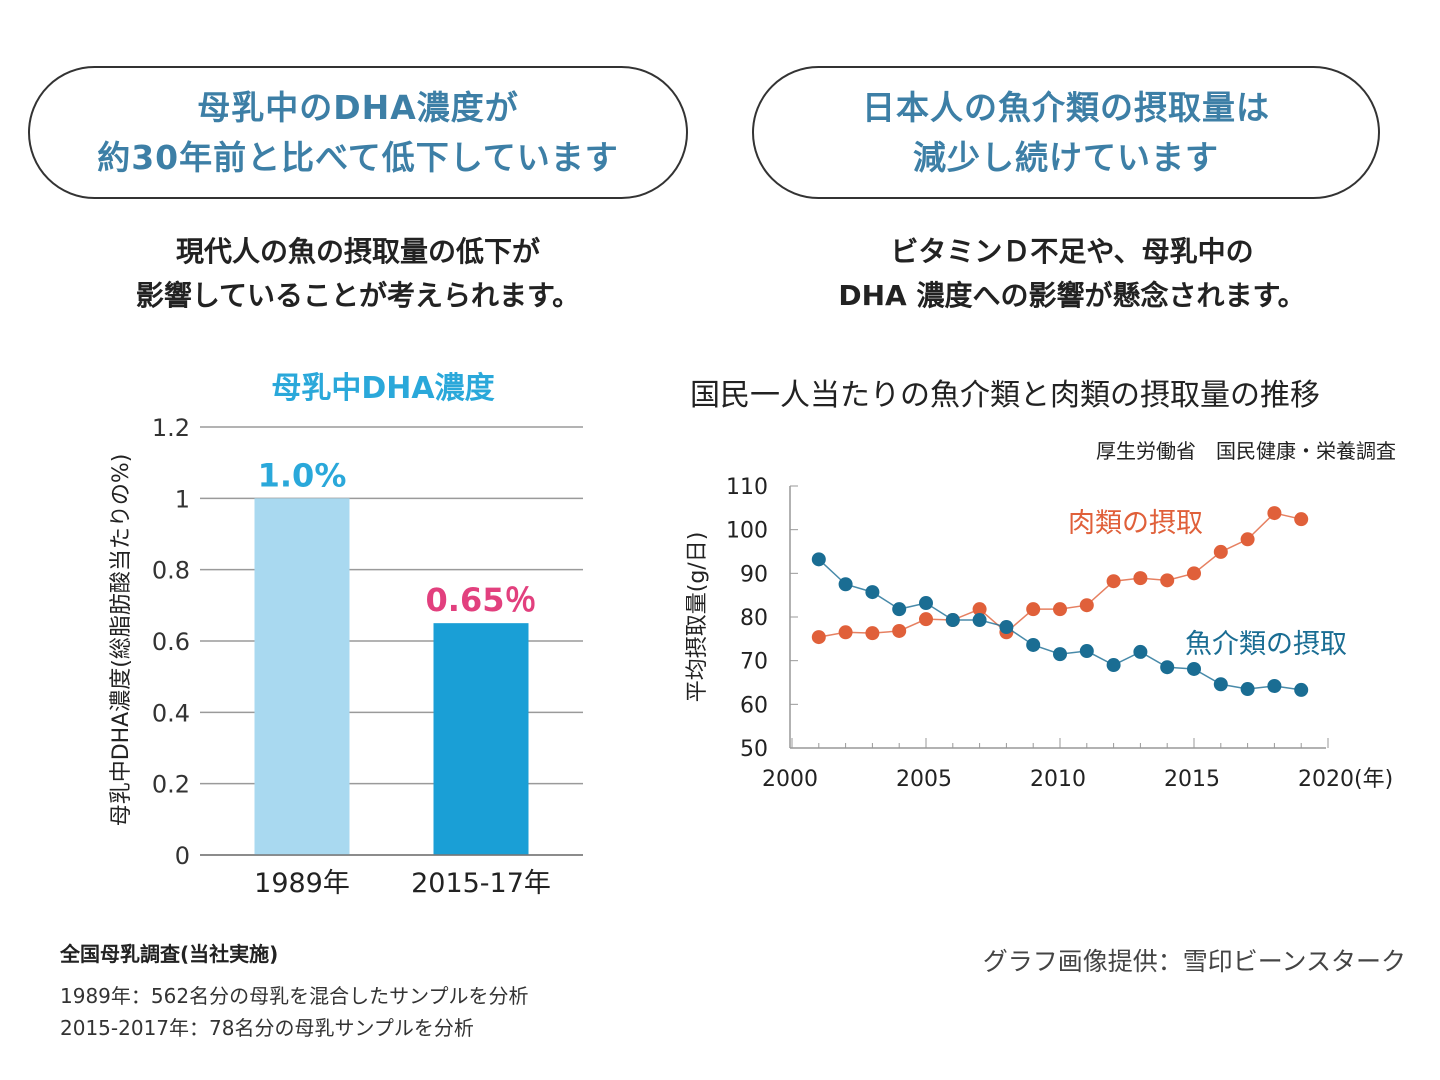 The width and height of the screenshot is (1440, 1080). I want to click on source-title: 全国母乳調査(当社実施), so click(169, 954).